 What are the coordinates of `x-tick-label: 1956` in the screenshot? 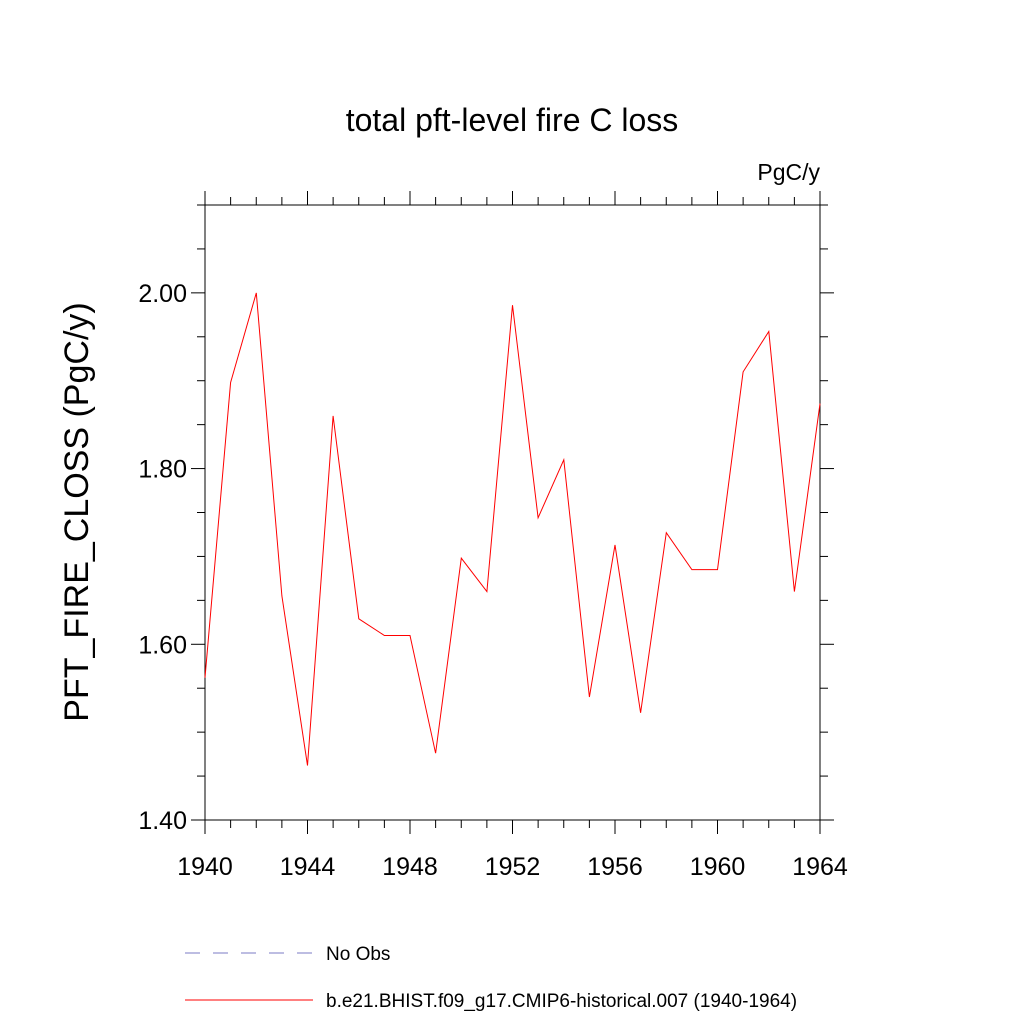 It's located at (615, 867).